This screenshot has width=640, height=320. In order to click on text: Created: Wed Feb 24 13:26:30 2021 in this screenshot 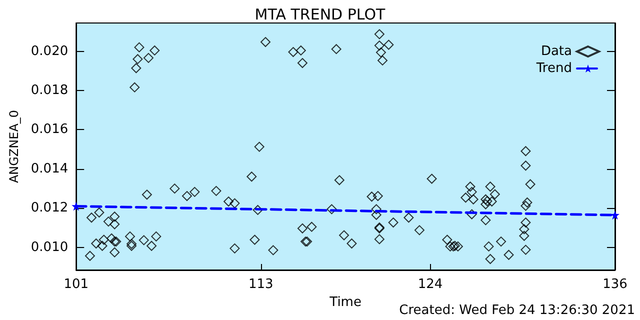, I will do `click(517, 310)`.